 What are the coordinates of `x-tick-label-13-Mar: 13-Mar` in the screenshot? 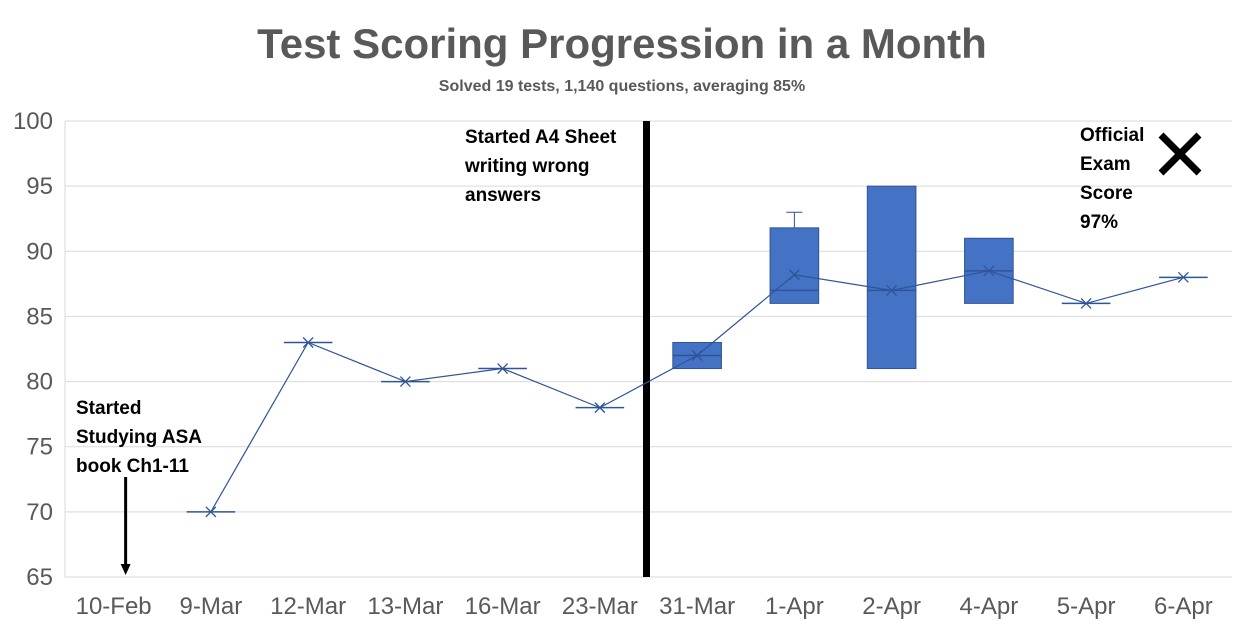 It's located at (405, 606).